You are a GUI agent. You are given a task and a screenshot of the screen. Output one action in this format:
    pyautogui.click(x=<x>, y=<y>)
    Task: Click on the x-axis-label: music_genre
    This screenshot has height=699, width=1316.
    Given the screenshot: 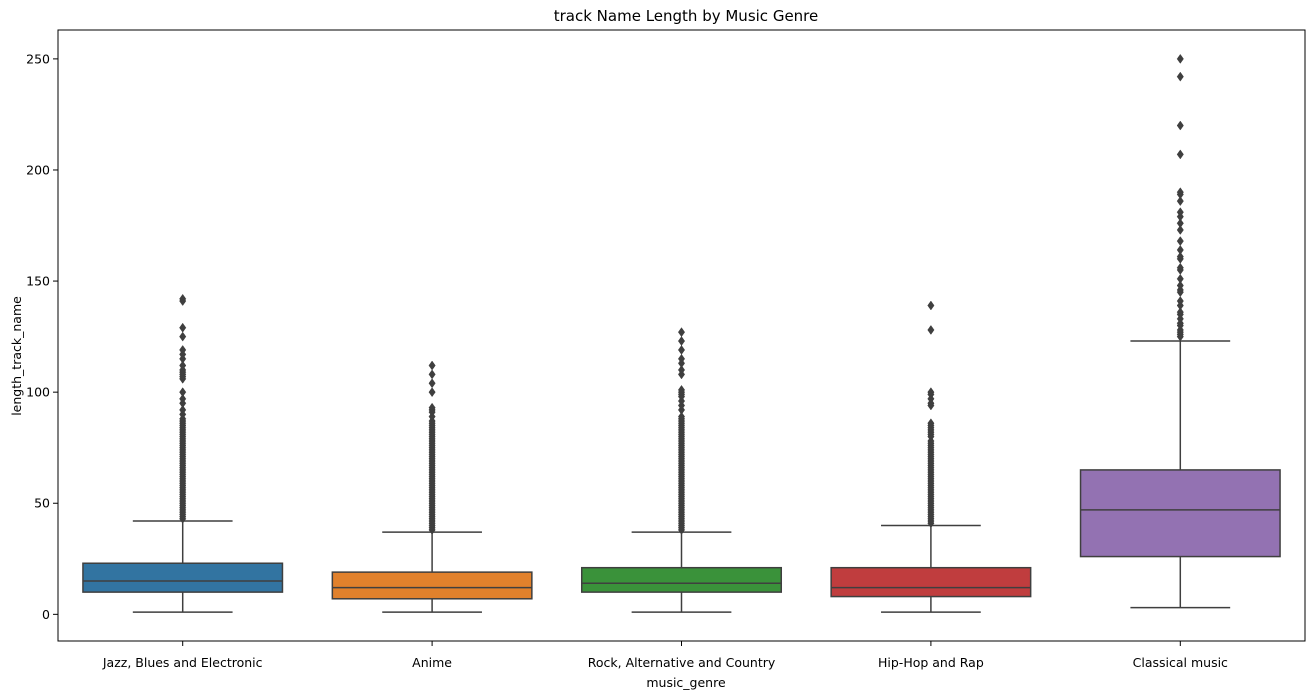 What is the action you would take?
    pyautogui.click(x=686, y=682)
    